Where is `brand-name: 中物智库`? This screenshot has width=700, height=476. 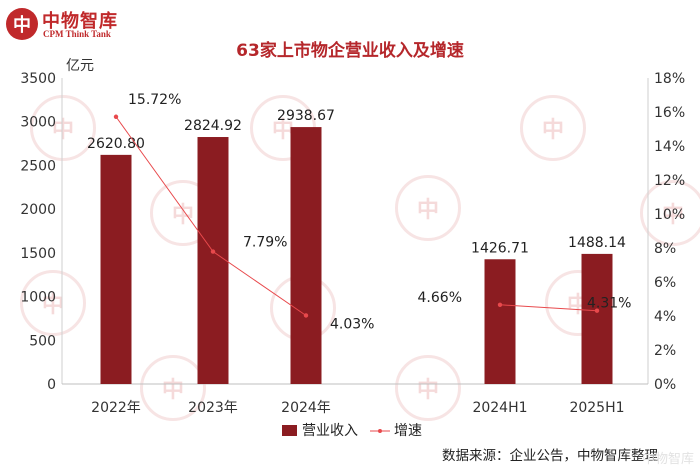
brand-name: 中物智库 is located at coordinates (80, 21).